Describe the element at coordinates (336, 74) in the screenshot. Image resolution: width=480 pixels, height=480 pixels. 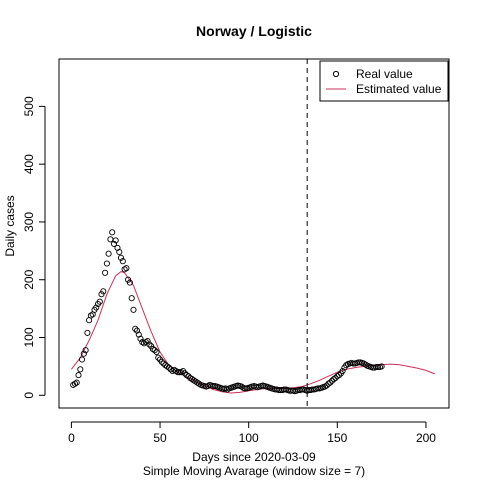
I see `legend-marker-real` at that location.